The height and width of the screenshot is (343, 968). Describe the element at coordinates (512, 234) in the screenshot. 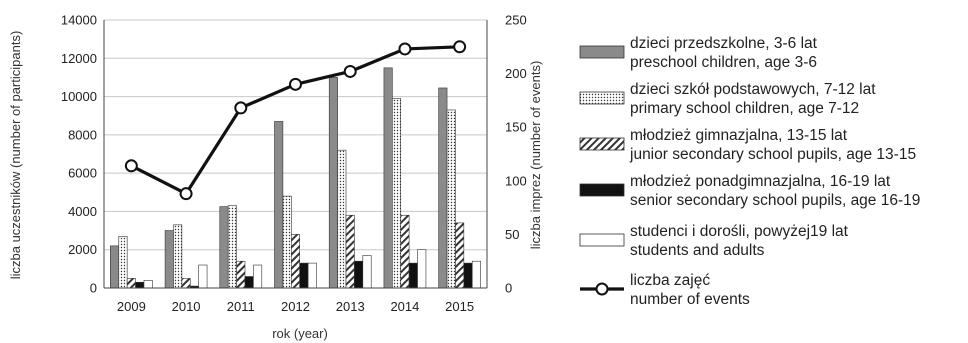

I see `y2-tick-label: 50` at that location.